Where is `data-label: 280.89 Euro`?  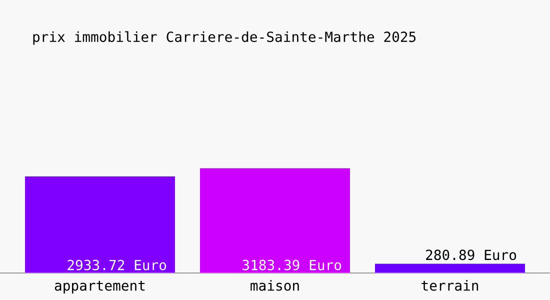
data-label: 280.89 Euro is located at coordinates (471, 255).